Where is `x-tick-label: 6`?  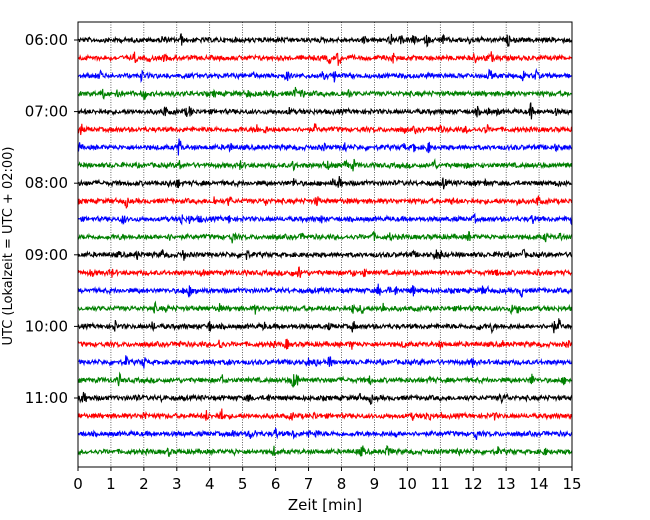 x-tick-label: 6 is located at coordinates (276, 484).